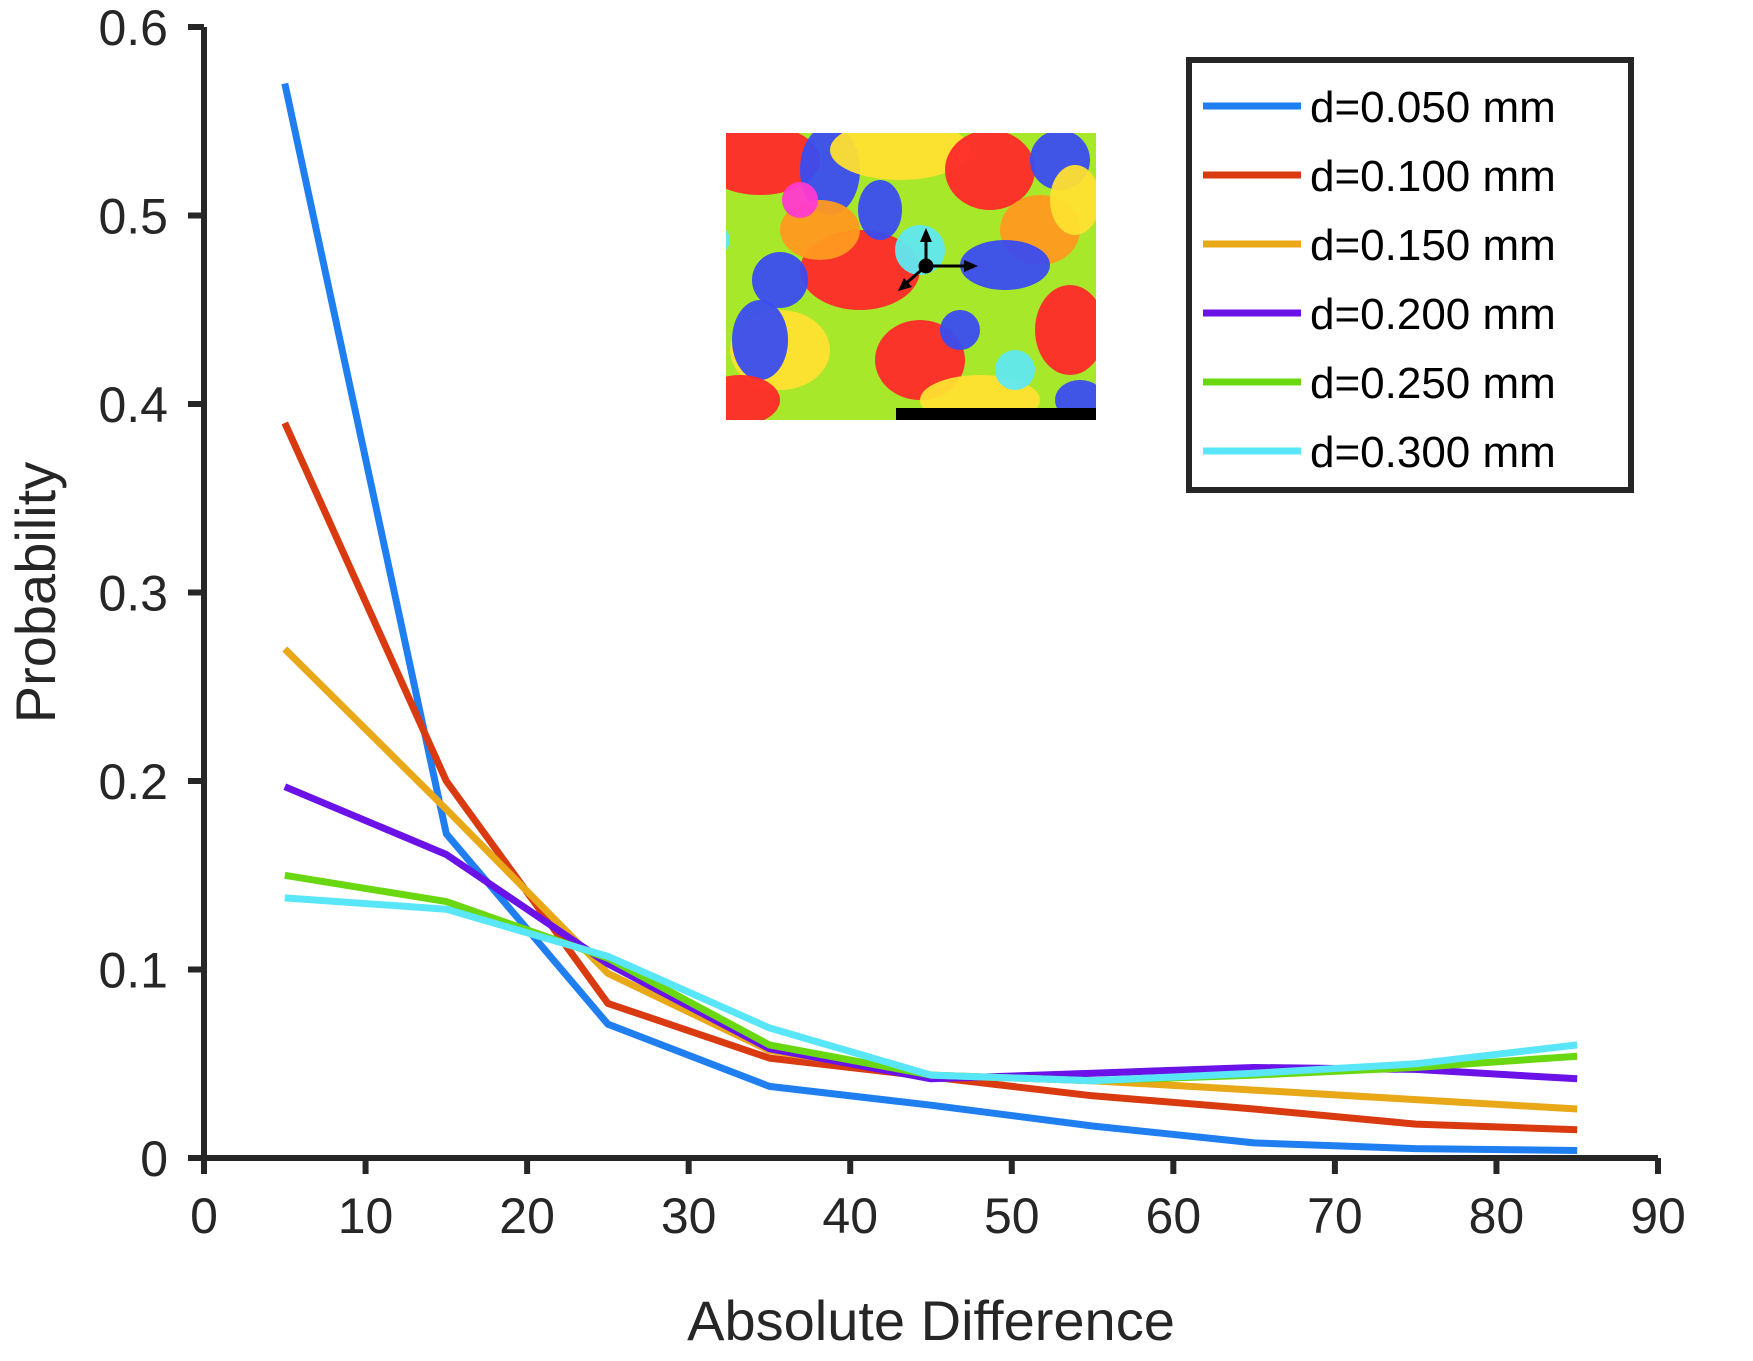 The height and width of the screenshot is (1361, 1753). What do you see at coordinates (1335, 1216) in the screenshot?
I see `x-tick-label: 70` at bounding box center [1335, 1216].